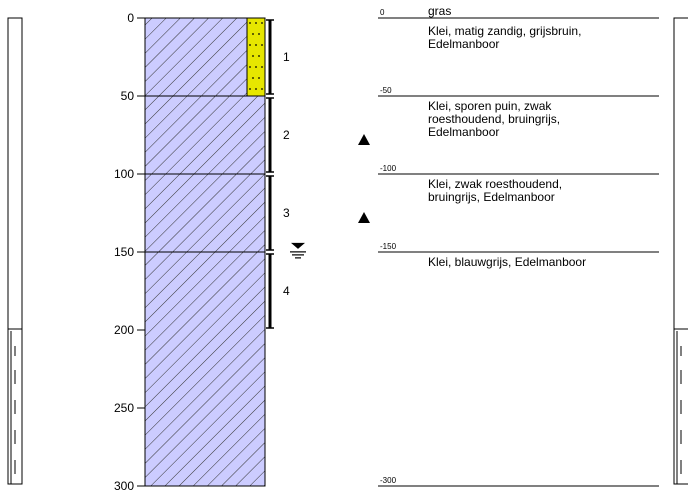 The width and height of the screenshot is (688, 492). I want to click on depth-tick-label: 100, so click(124, 174).